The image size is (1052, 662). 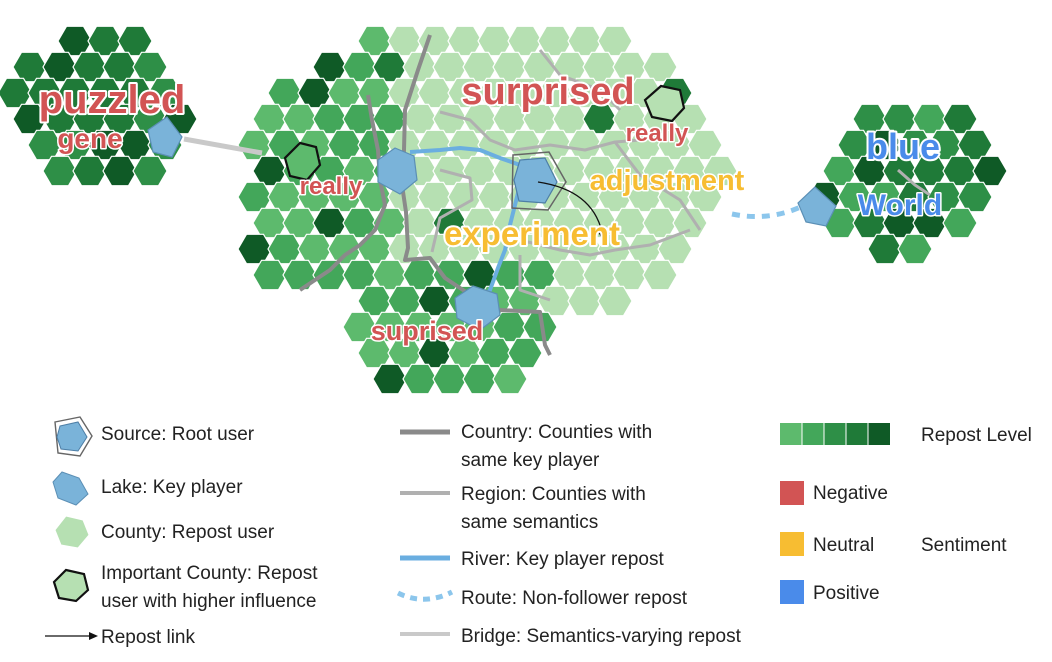 What do you see at coordinates (539, 181) in the screenshot?
I see `source-root-user` at bounding box center [539, 181].